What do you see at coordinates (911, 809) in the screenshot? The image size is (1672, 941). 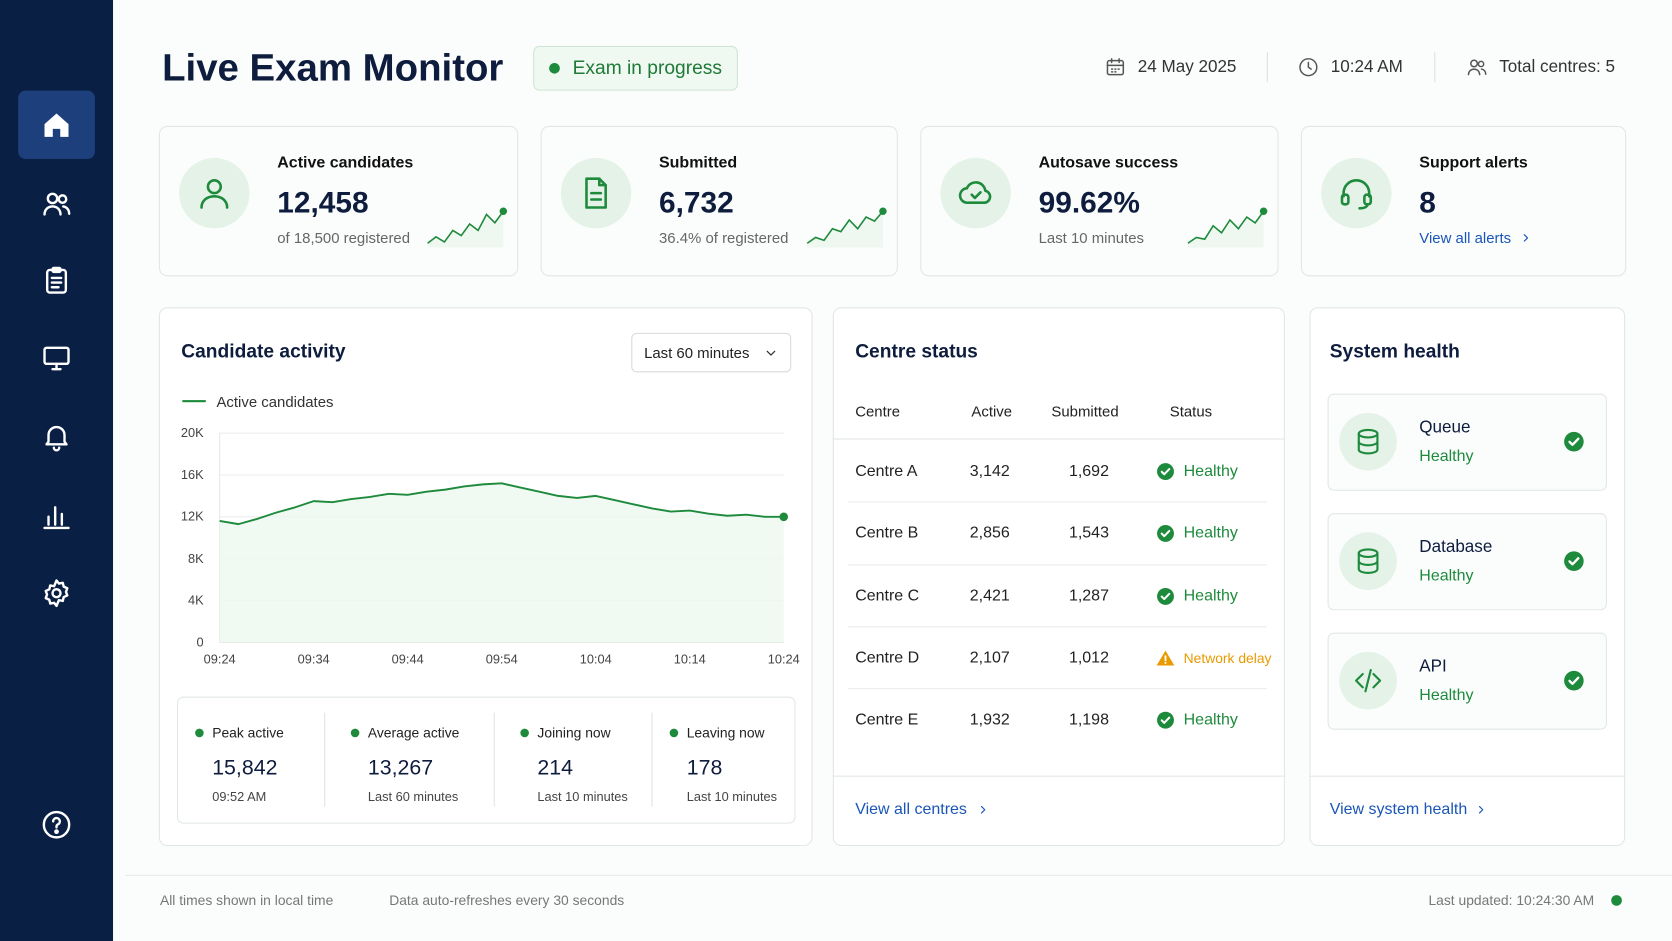 I see `panel-link: View all centres` at bounding box center [911, 809].